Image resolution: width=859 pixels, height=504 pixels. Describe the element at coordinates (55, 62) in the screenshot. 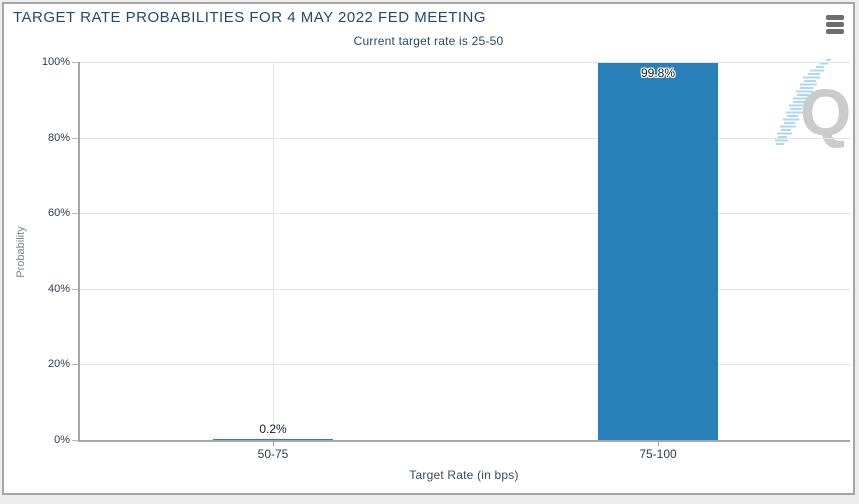

I see `y-tick-label: 100%` at that location.